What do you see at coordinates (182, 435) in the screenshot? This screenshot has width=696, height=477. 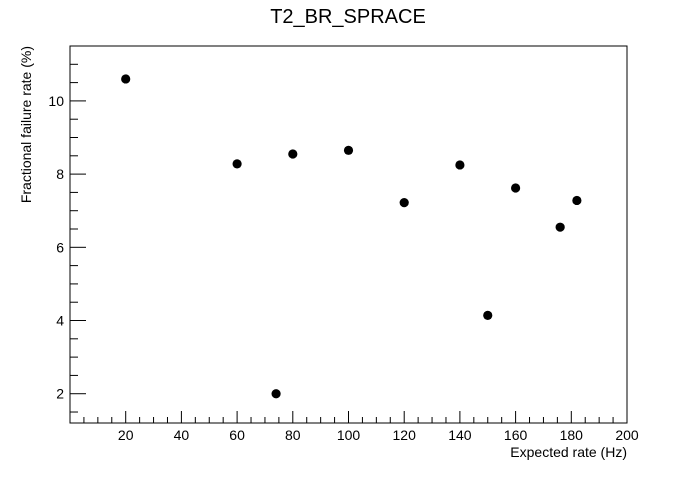 I see `x-tick-label: 40` at bounding box center [182, 435].